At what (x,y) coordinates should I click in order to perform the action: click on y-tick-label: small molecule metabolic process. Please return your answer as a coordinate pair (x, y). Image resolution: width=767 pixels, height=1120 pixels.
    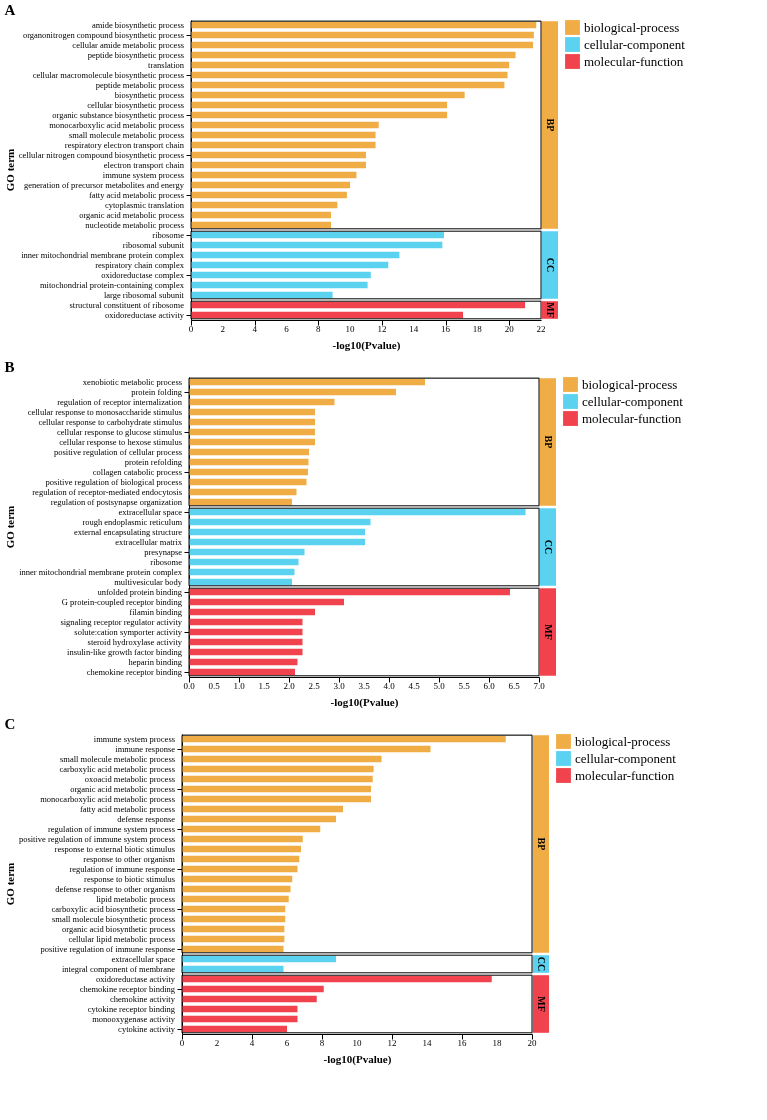
    Looking at the image, I should click on (126, 135).